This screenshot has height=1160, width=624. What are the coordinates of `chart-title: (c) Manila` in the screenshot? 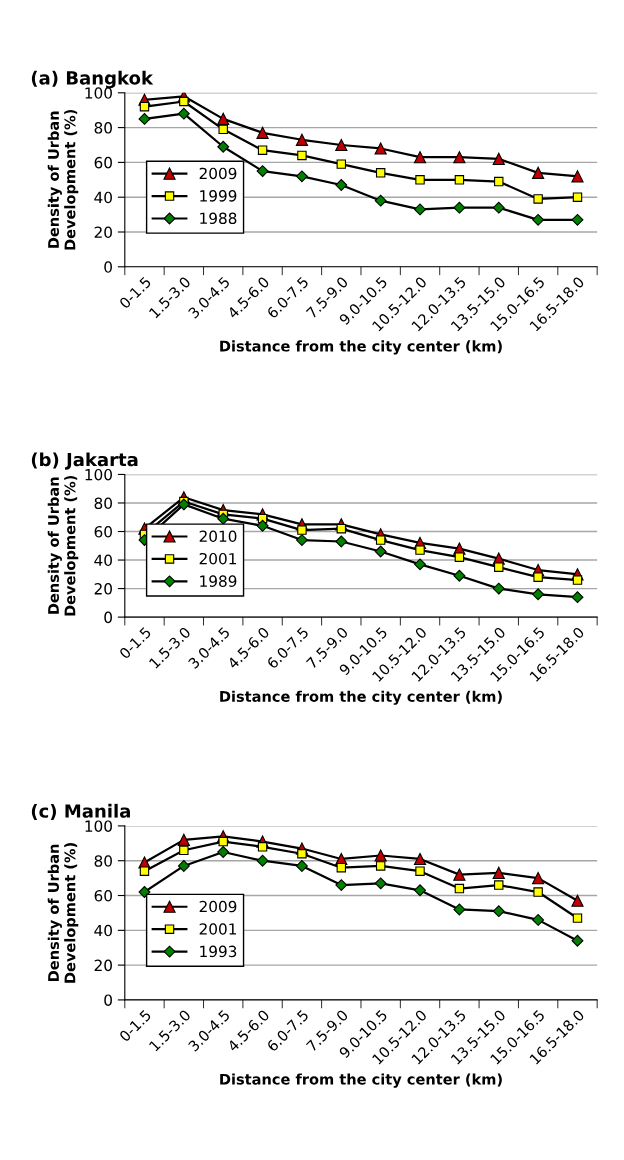 It's located at (80, 811).